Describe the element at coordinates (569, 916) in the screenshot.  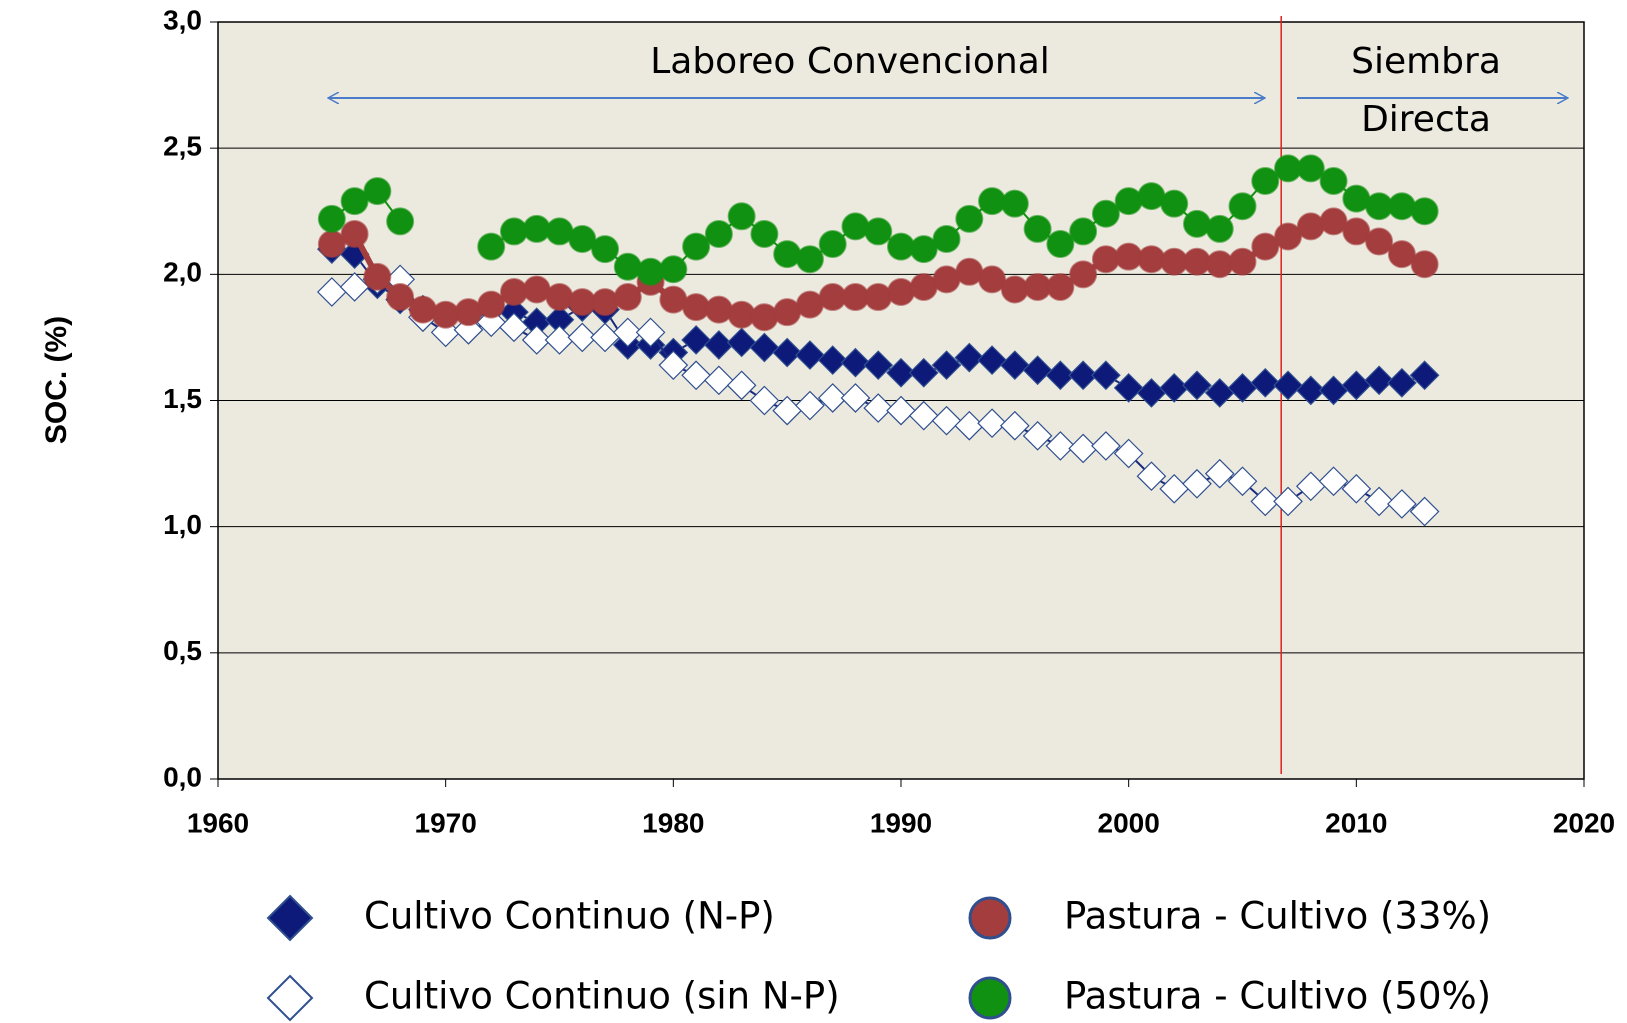
I see `legend-label: Cultivo Continuo (N-P)` at that location.